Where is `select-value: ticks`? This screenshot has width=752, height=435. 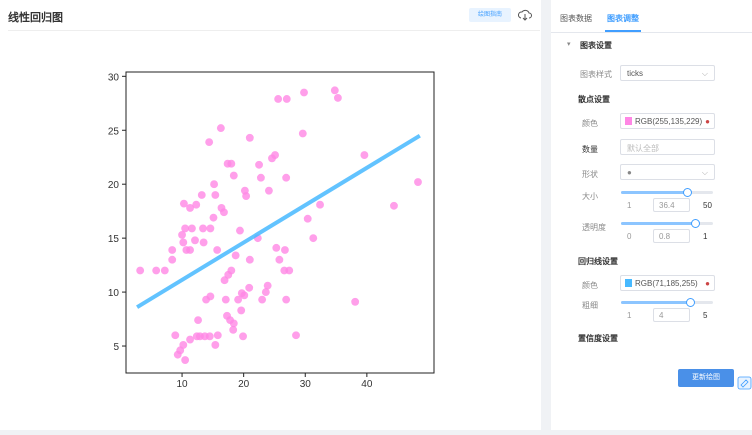 select-value: ticks is located at coordinates (635, 73).